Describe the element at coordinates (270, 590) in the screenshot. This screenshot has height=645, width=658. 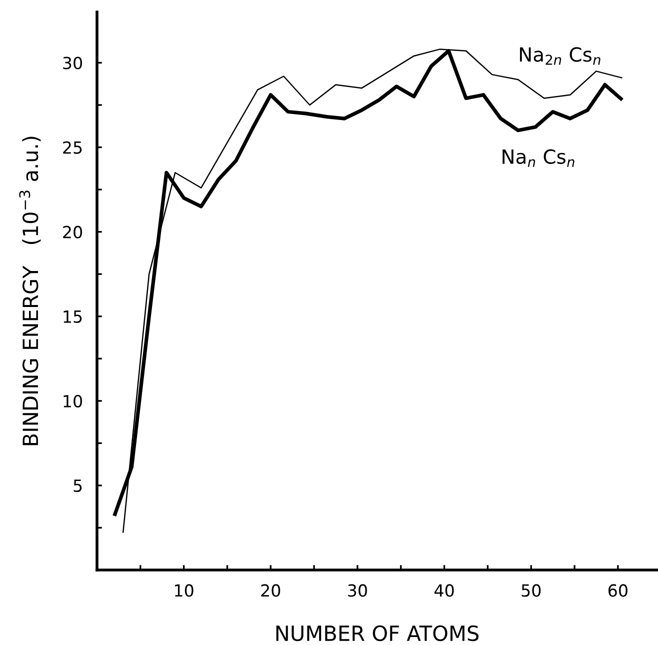
I see `x-tick-label: 20` at that location.